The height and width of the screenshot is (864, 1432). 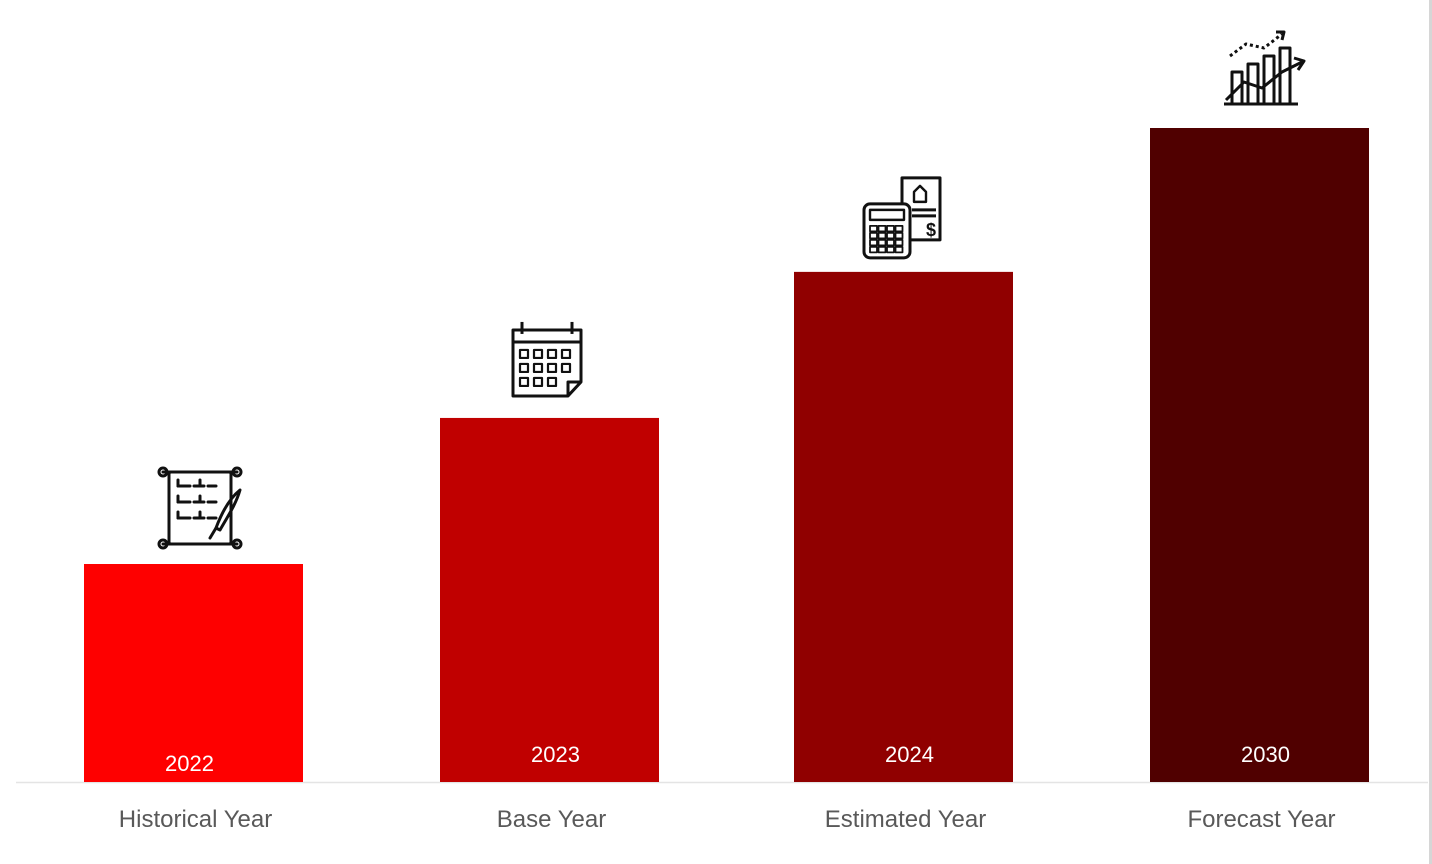 I want to click on calendar-icon, so click(x=547, y=359).